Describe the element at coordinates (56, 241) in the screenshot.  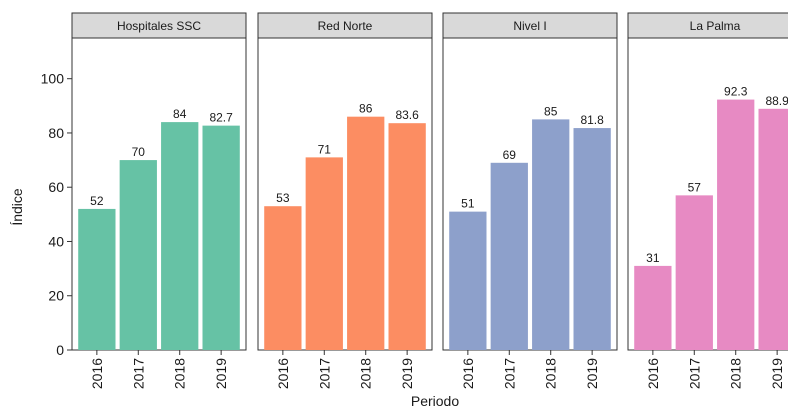
I see `y-tick-label: 40` at that location.